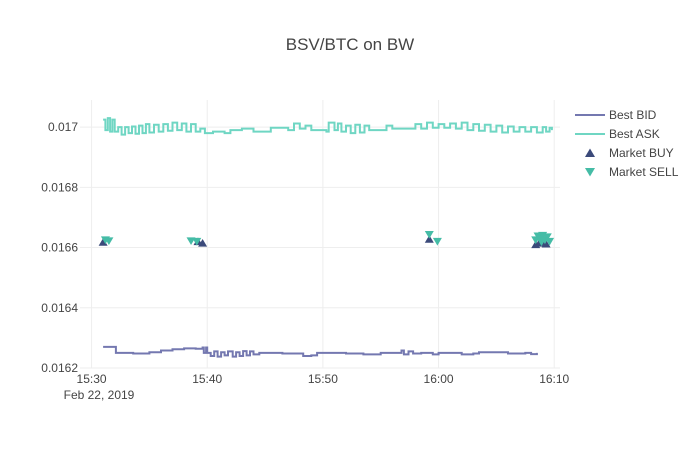  What do you see at coordinates (59, 308) in the screenshot?
I see `y-tick-label: 0.0164` at bounding box center [59, 308].